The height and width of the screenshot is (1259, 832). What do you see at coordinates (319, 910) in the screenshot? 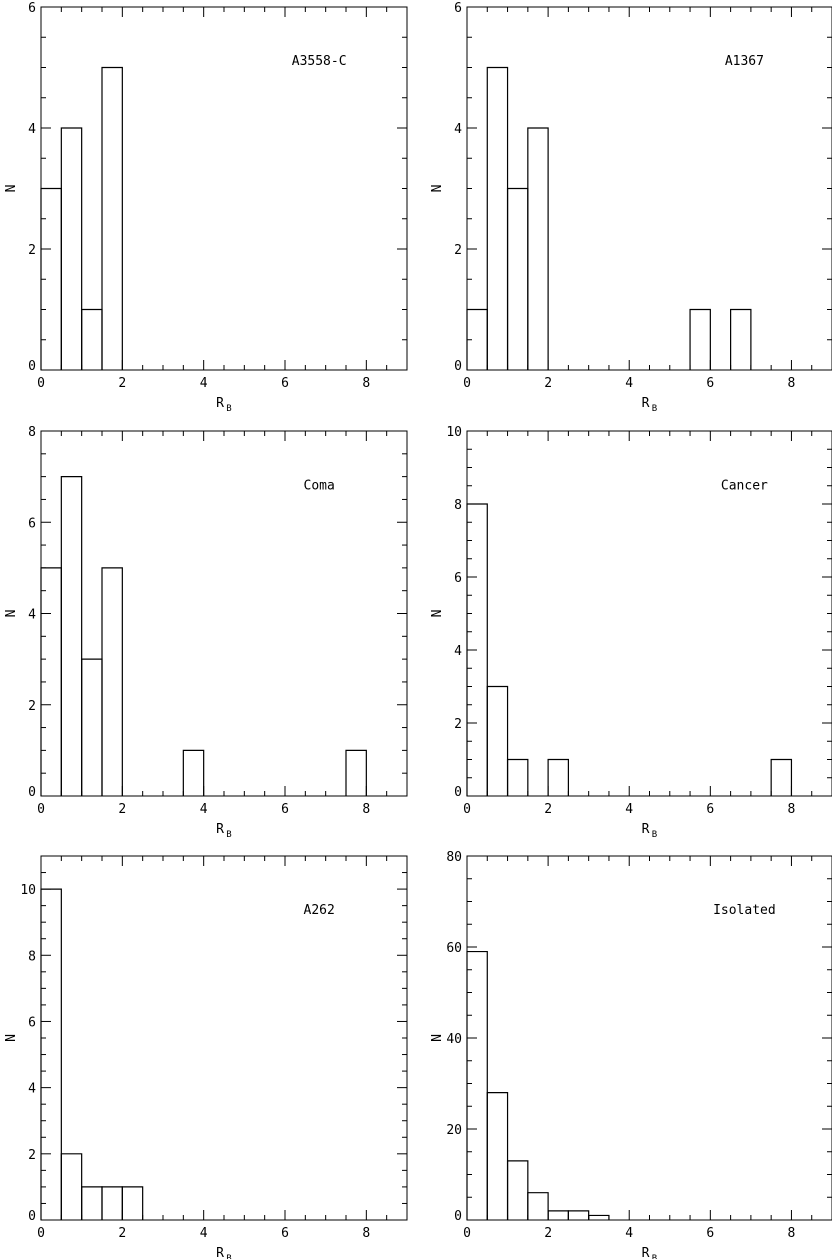
I see `panel-title: A262` at bounding box center [319, 910].